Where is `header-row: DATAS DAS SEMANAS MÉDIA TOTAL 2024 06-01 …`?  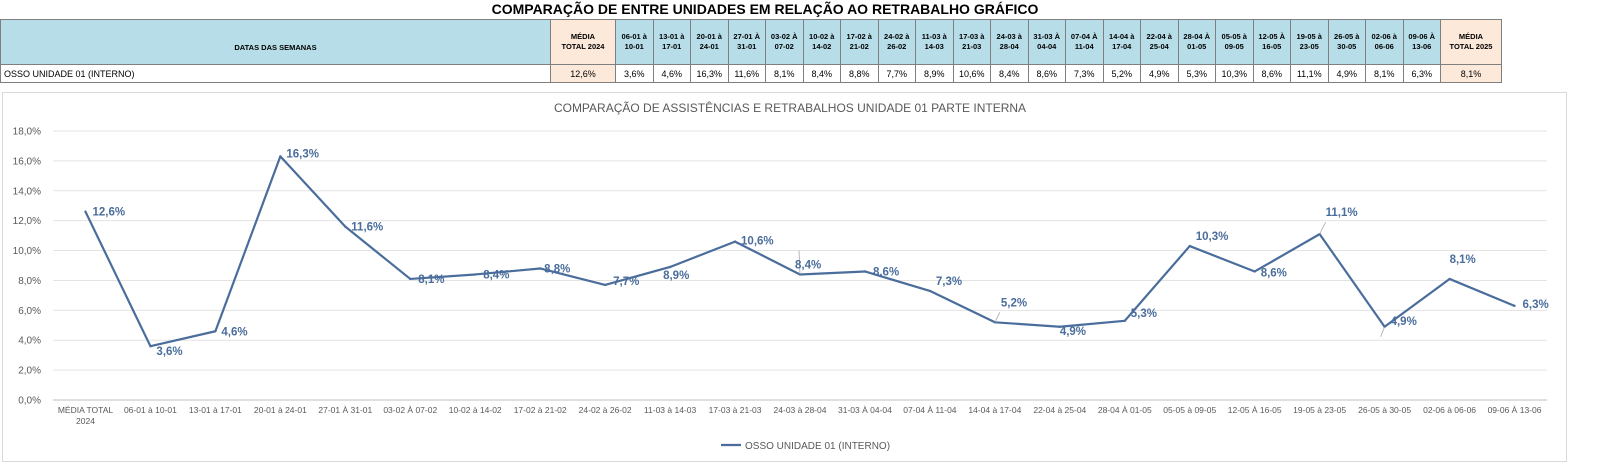 header-row: DATAS DAS SEMANAS MÉDIA TOTAL 2024 06-01 … is located at coordinates (751, 42).